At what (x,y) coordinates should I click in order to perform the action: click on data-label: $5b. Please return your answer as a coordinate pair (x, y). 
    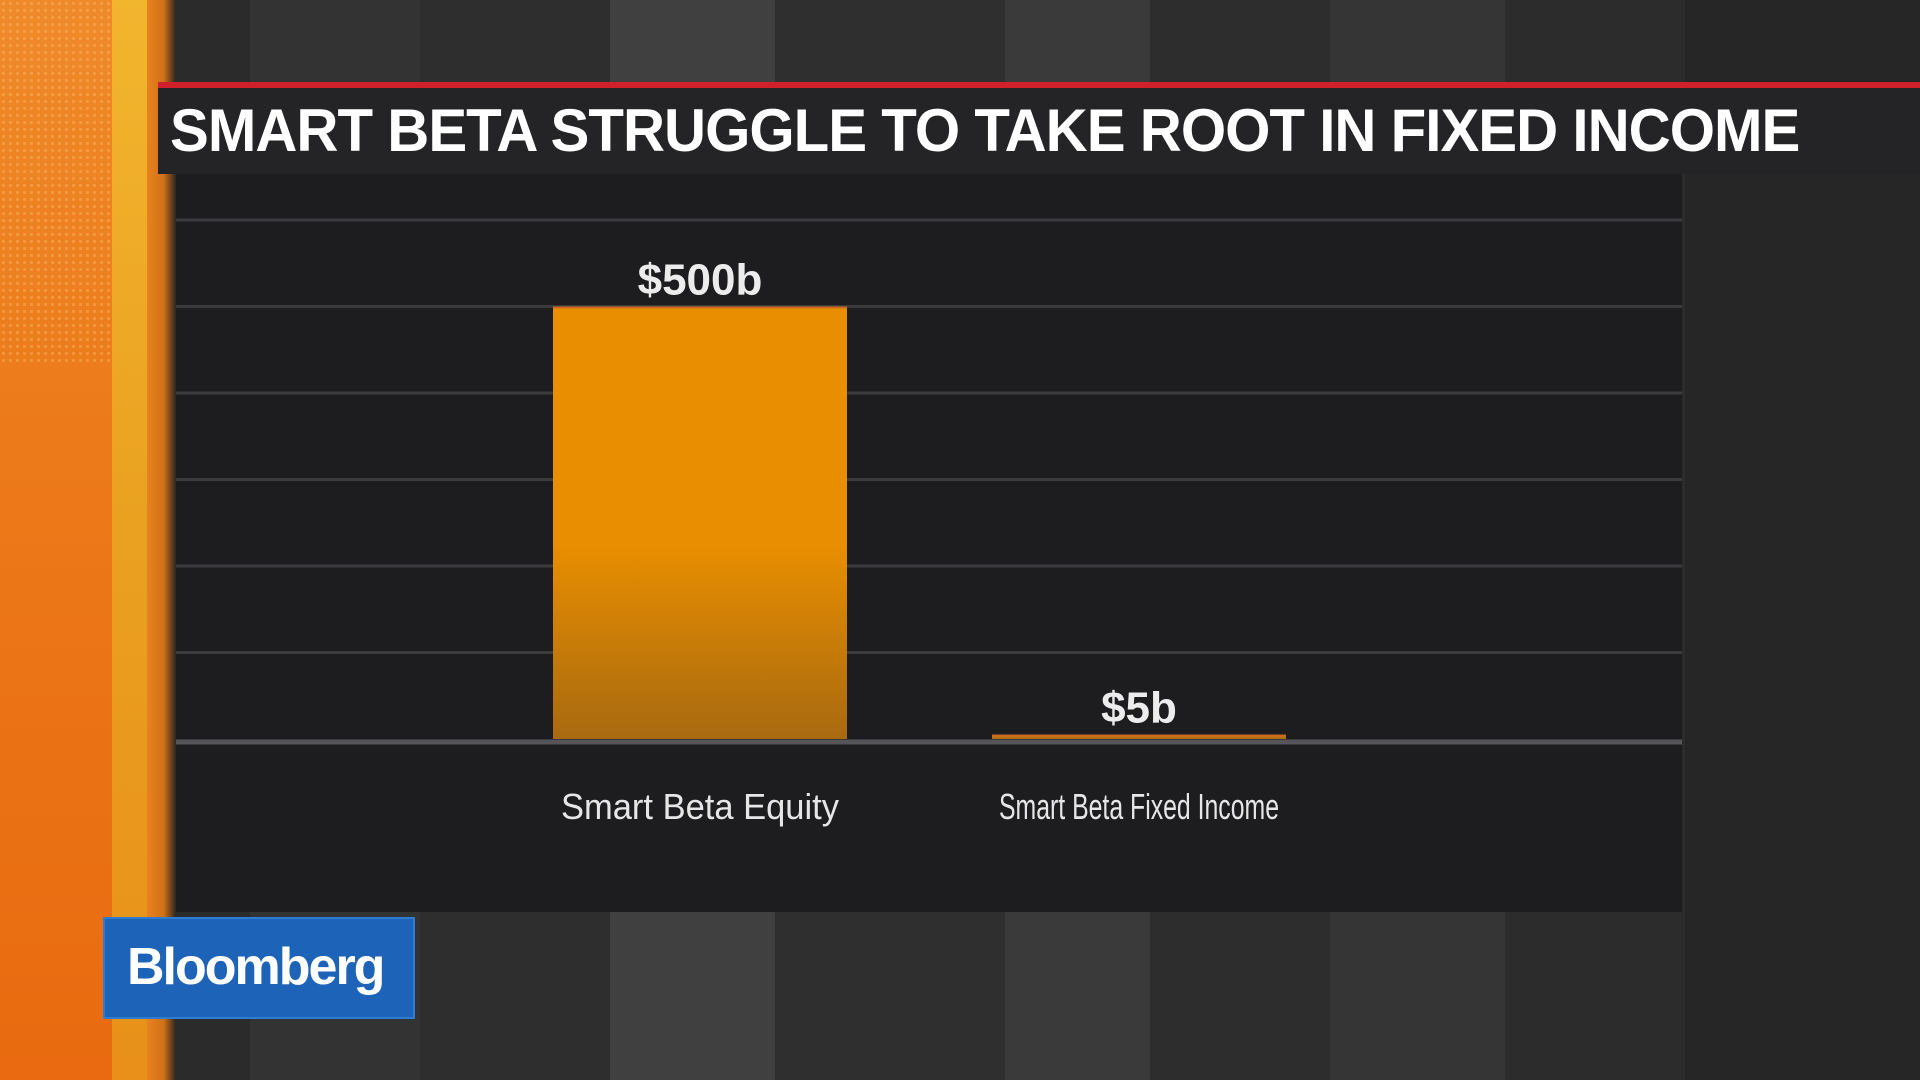
    Looking at the image, I should click on (1139, 708).